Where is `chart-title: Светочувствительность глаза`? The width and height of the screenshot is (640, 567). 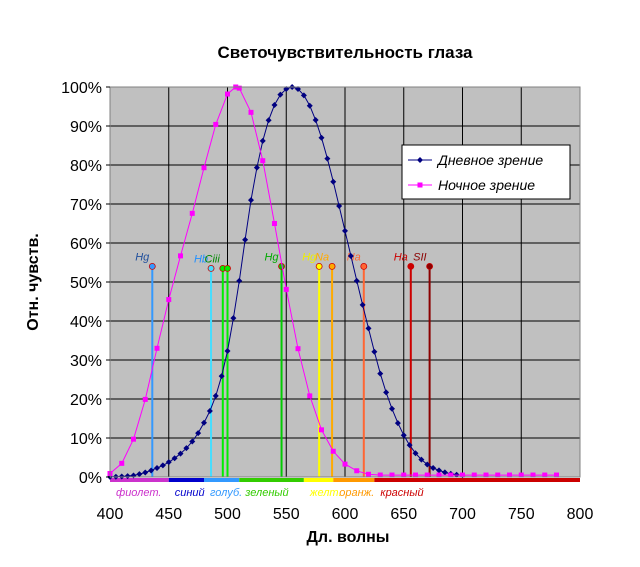
chart-title: Светочувствительность глаза is located at coordinates (345, 52).